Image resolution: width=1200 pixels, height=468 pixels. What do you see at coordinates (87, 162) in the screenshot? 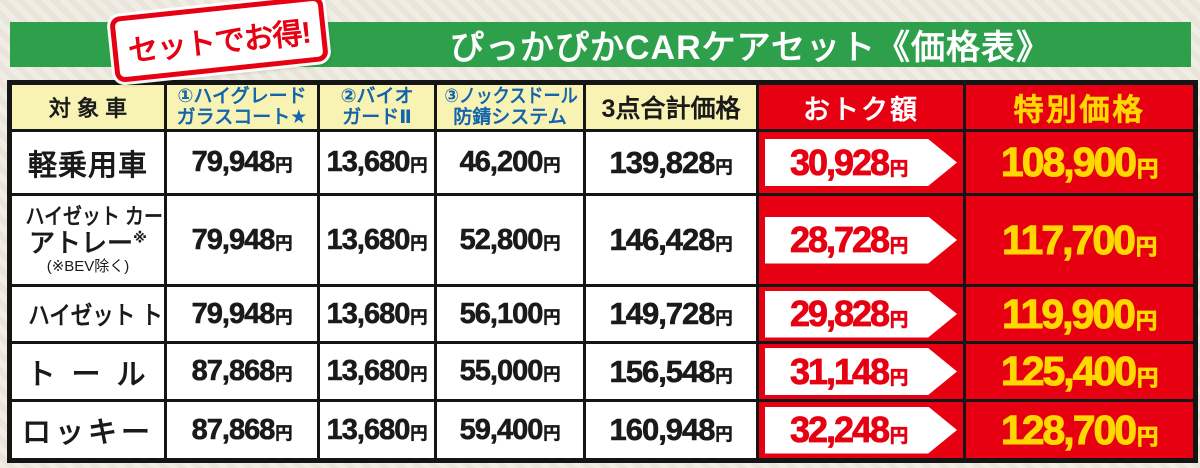
I see `model-cell: 軽乗用車` at bounding box center [87, 162].